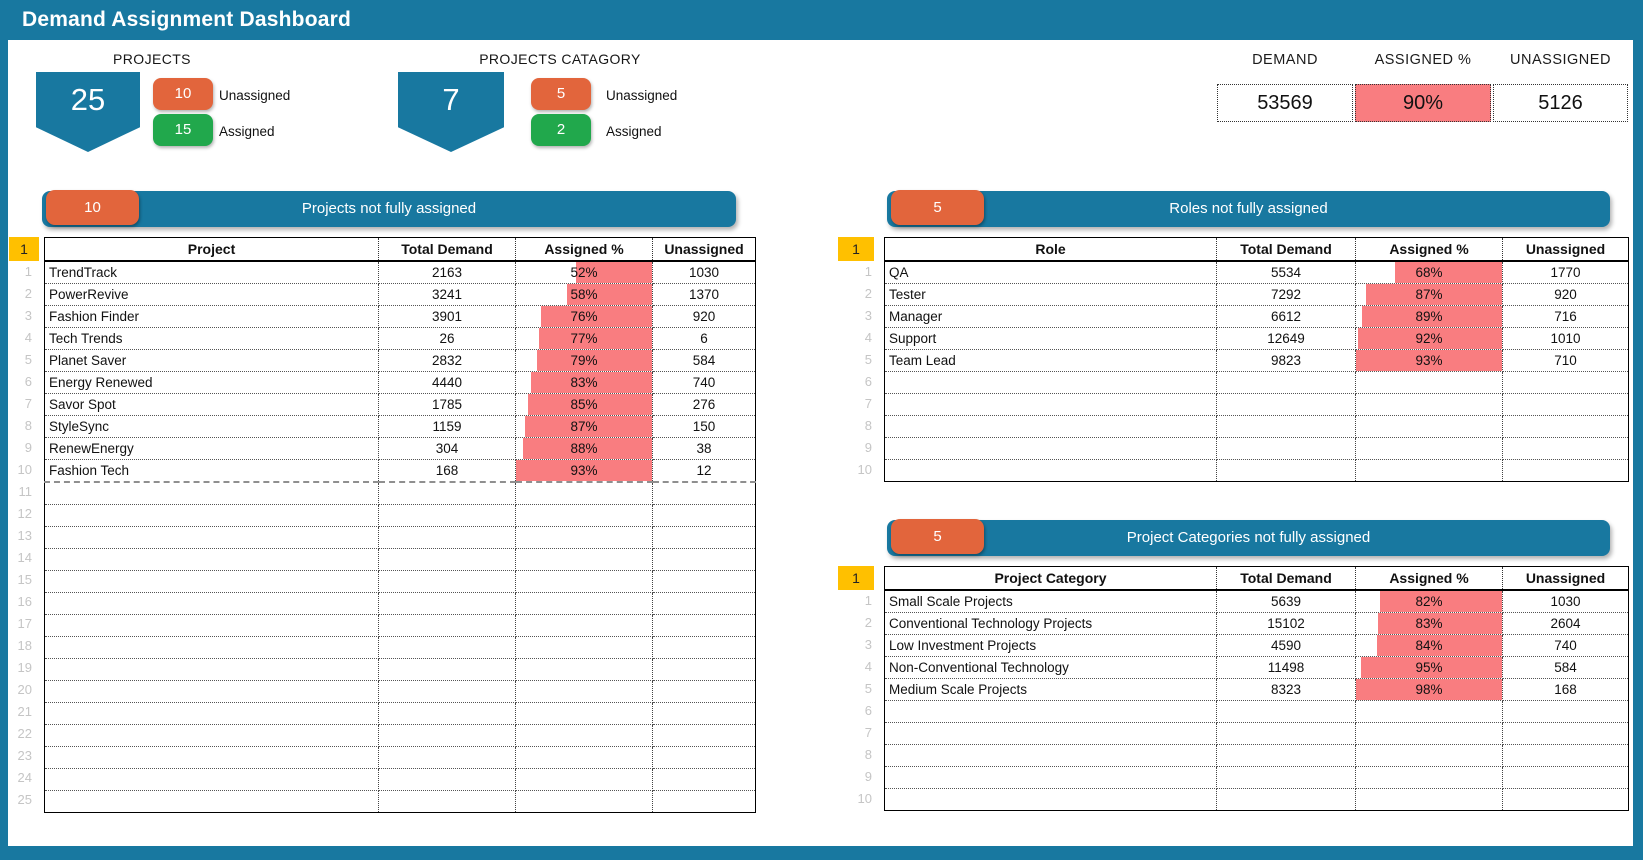 This screenshot has width=1643, height=860. I want to click on cell-label: Medium Scale Projects, so click(1050, 689).